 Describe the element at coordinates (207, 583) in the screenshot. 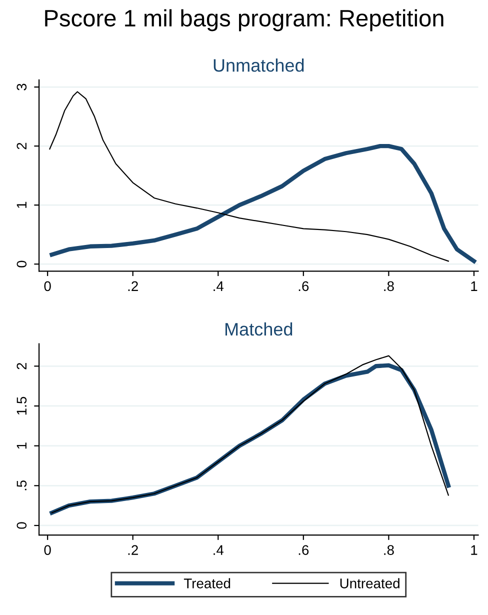

I see `legend-label: Treated` at that location.